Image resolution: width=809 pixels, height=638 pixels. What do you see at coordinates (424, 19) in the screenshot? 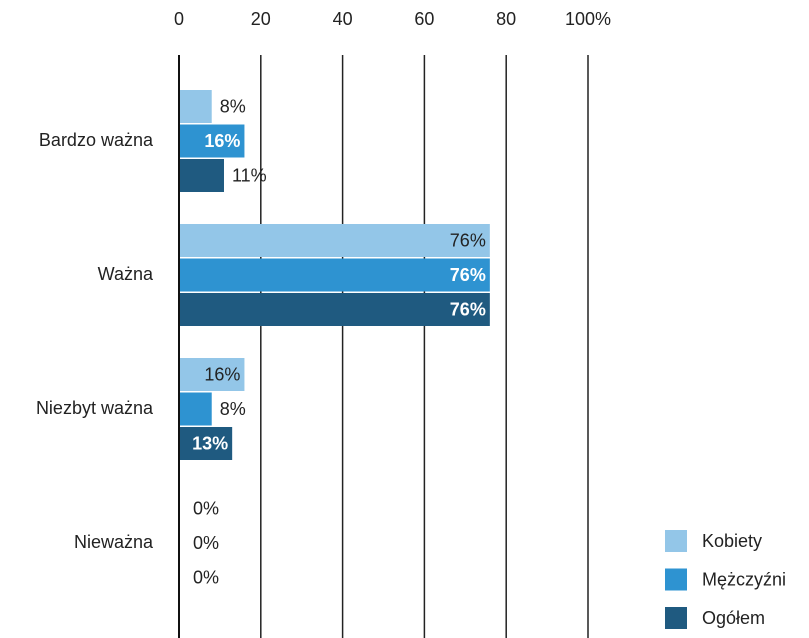
I see `x-tick-label: 60` at bounding box center [424, 19].